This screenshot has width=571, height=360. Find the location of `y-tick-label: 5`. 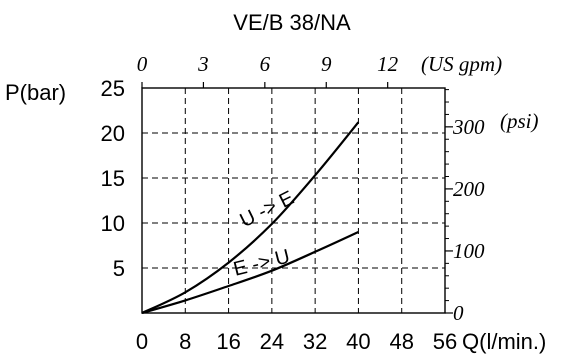

y-tick-label: 5 is located at coordinates (119, 268).